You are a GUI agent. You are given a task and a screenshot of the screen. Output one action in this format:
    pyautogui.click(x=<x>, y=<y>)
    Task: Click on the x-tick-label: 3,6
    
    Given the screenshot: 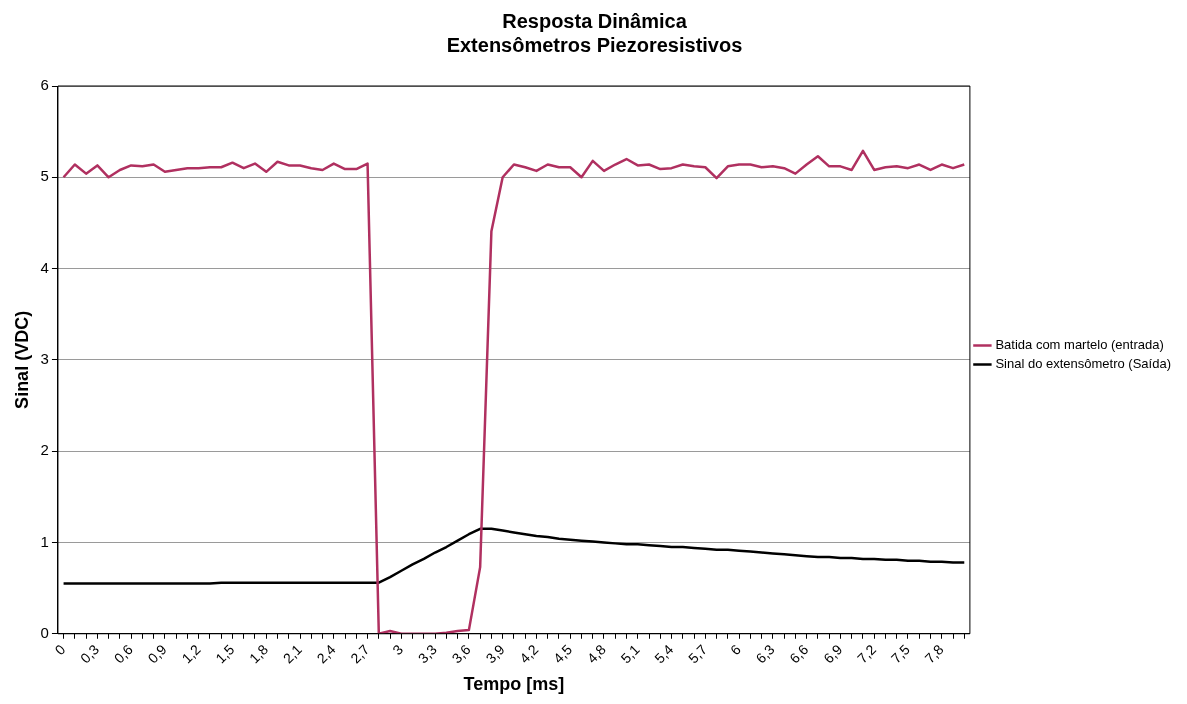 What is the action you would take?
    pyautogui.click(x=461, y=654)
    